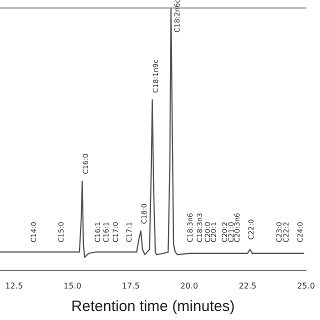 The image size is (320, 320). Describe the element at coordinates (131, 285) in the screenshot. I see `x-tick-label: 17.5` at that location.